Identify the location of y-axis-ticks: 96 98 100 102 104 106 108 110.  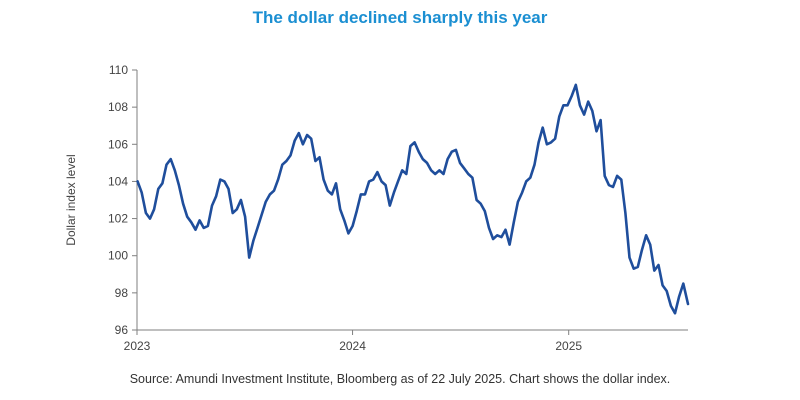
(122, 200).